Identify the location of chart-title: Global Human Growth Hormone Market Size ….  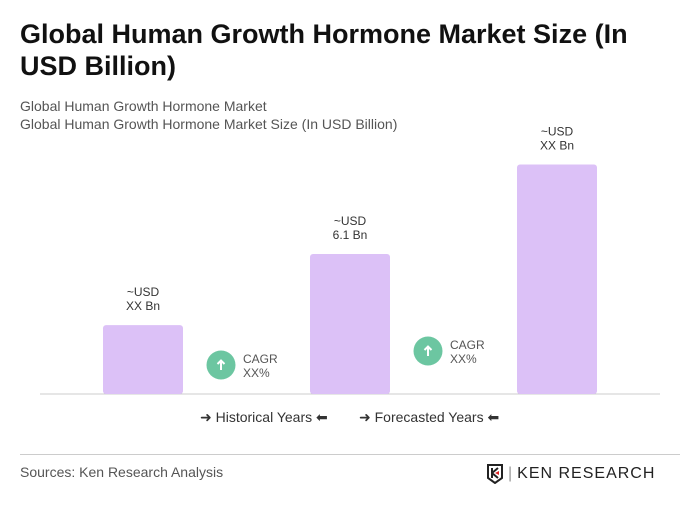
(324, 50).